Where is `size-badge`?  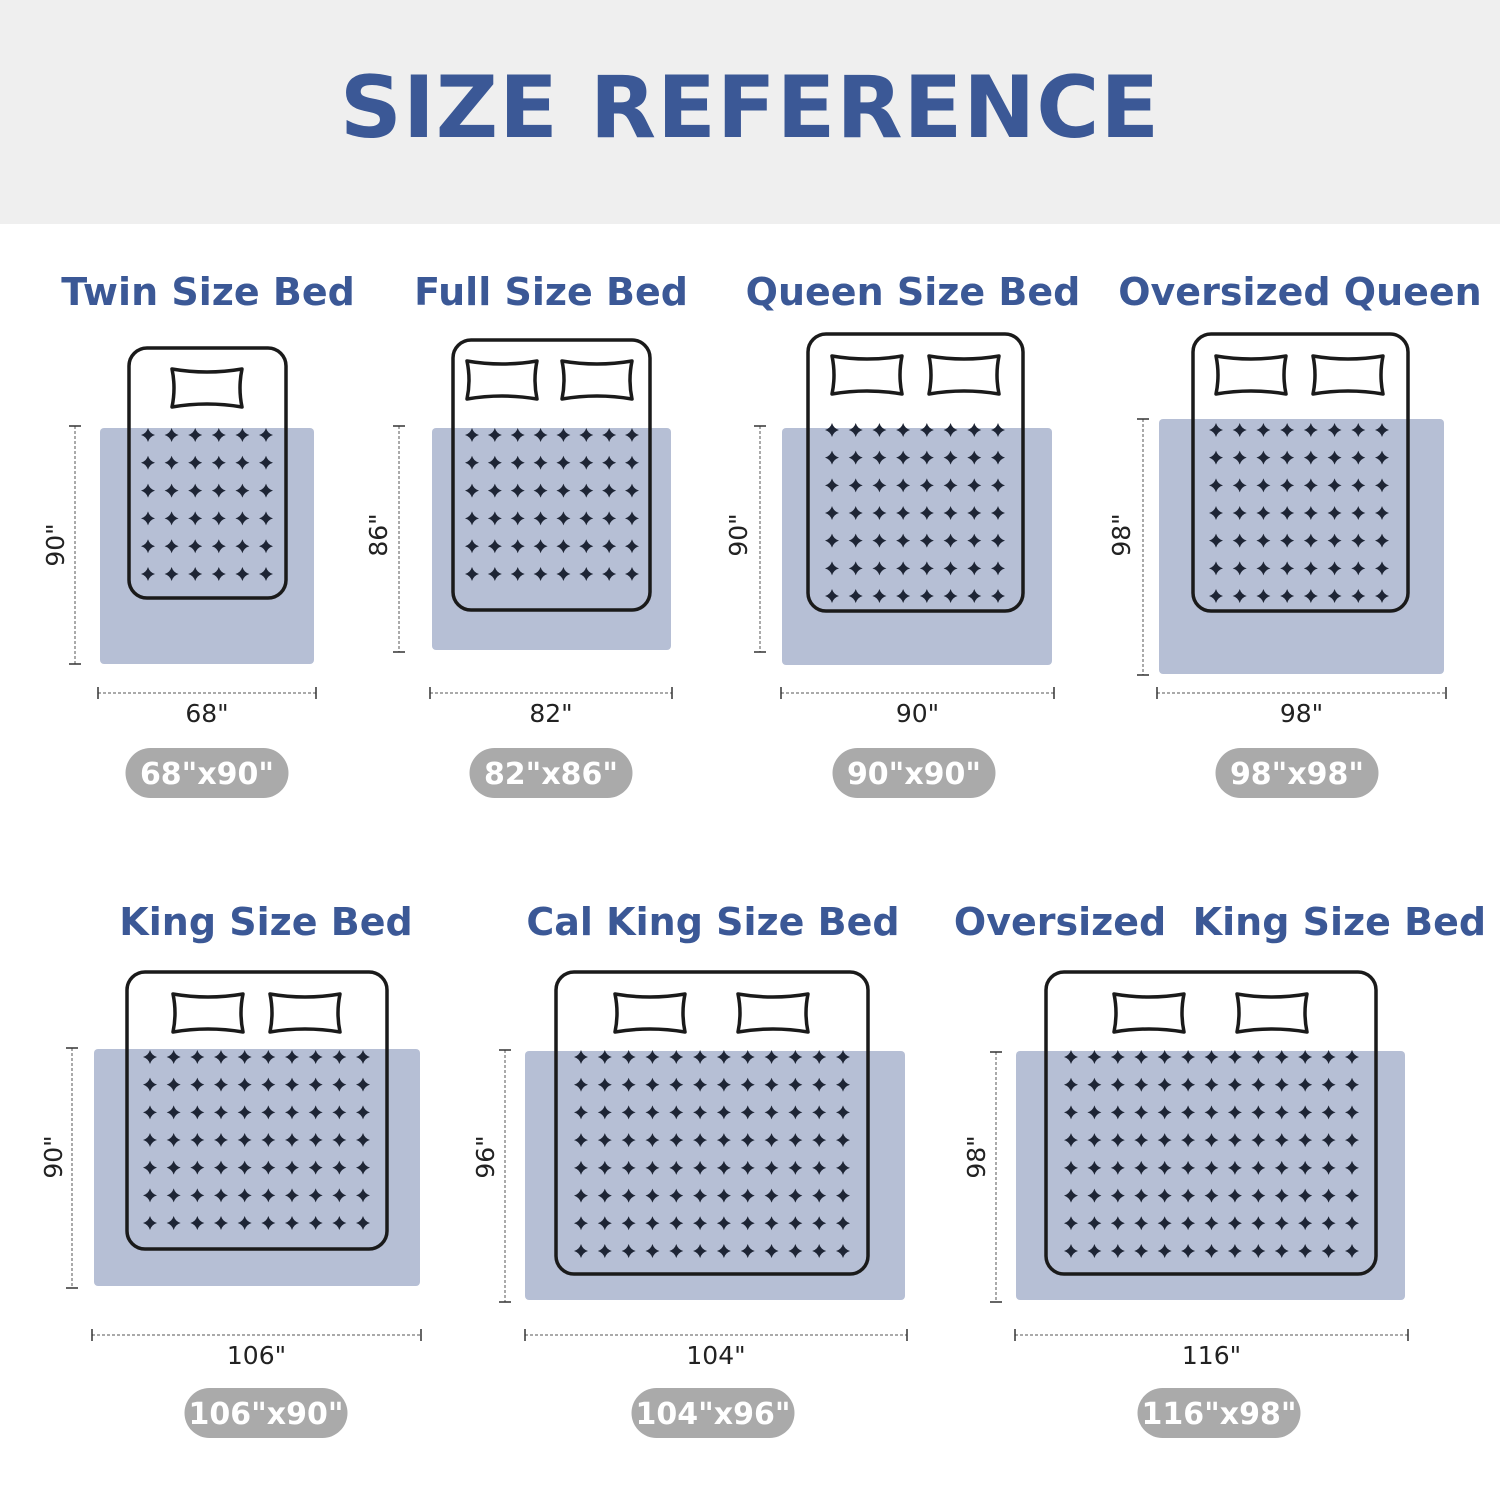
size-badge is located at coordinates (1297, 773).